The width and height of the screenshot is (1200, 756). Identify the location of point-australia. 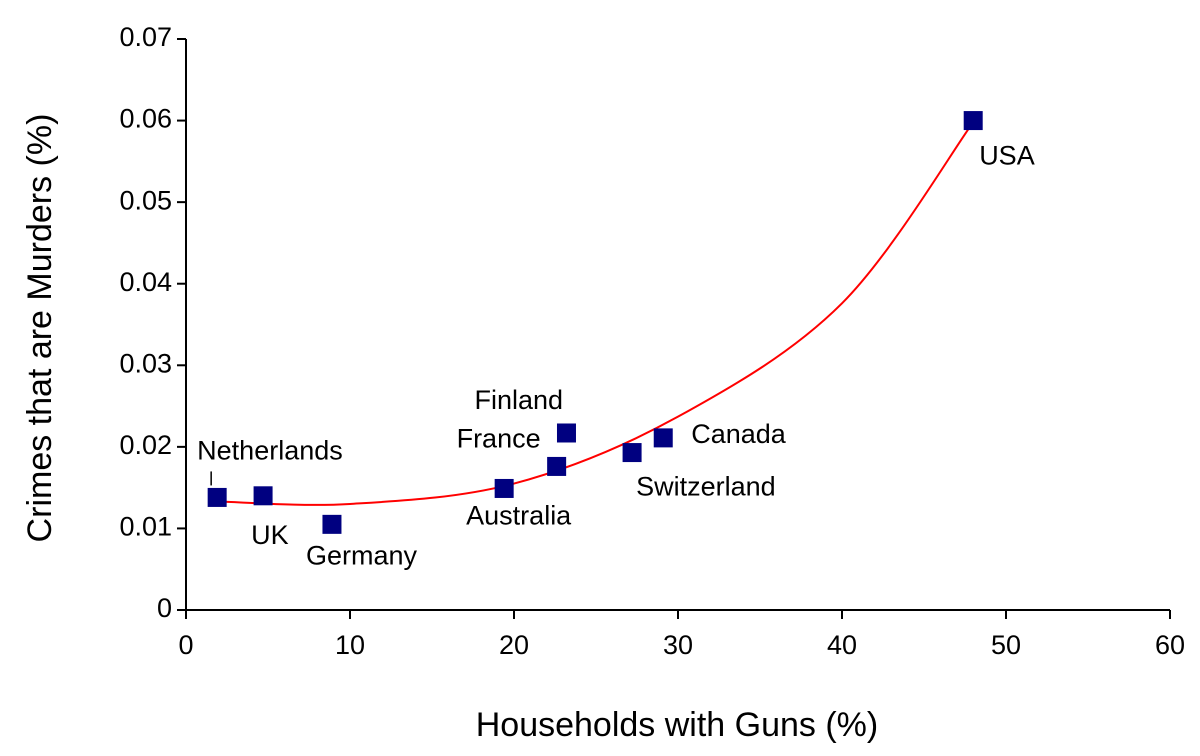
(504, 488).